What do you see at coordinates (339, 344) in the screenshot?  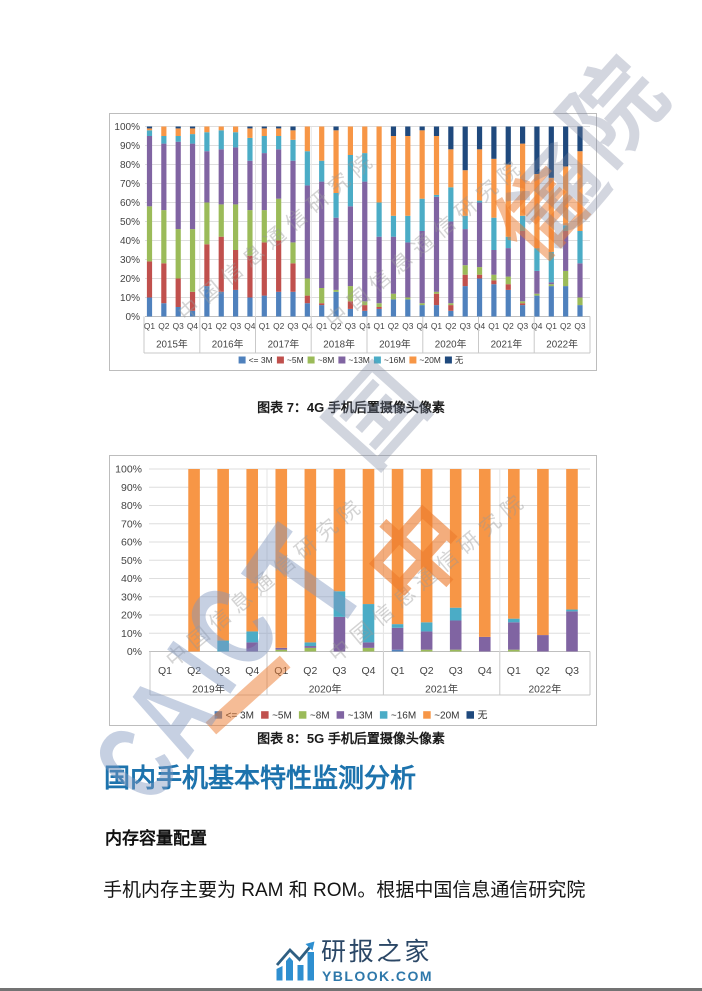 I see `svg-text: 2018年` at bounding box center [339, 344].